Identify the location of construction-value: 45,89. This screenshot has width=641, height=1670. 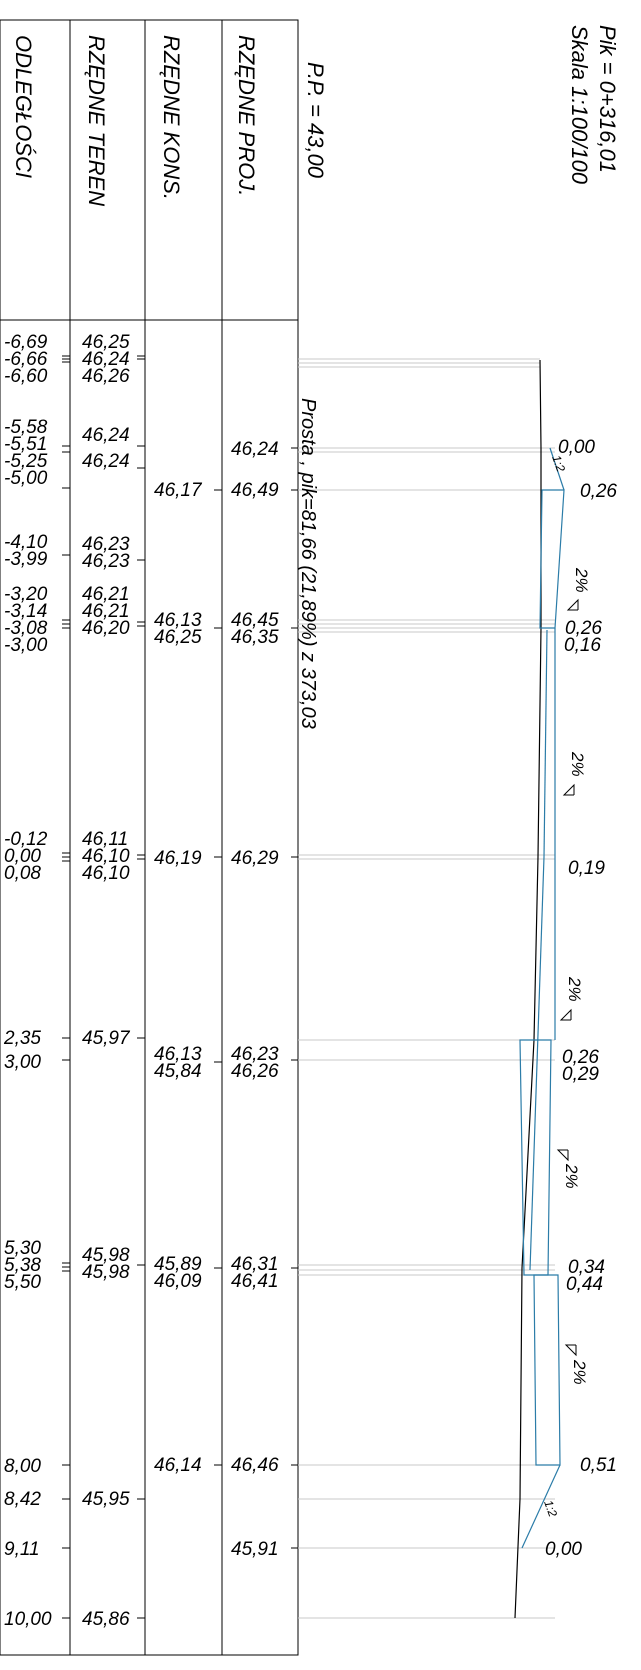
(178, 1264).